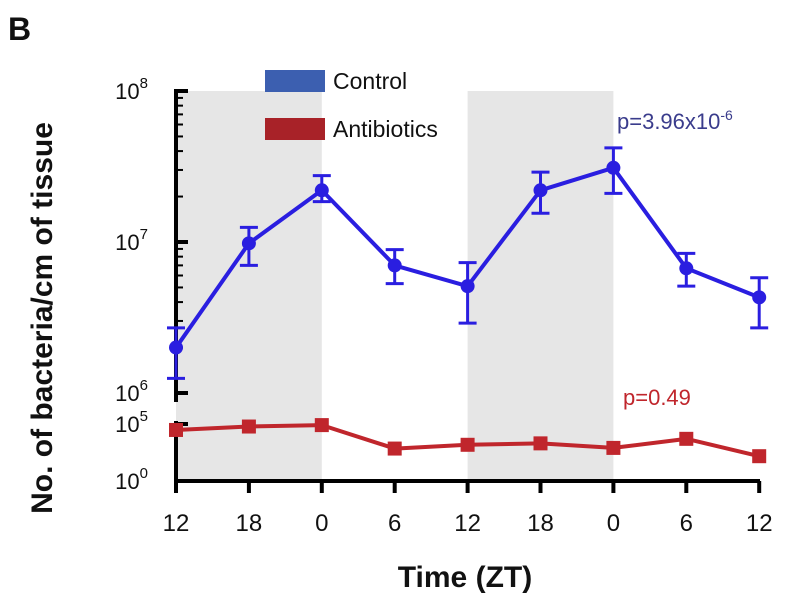 Image resolution: width=800 pixels, height=613 pixels. Describe the element at coordinates (686, 523) in the screenshot. I see `x-tick-label-7: 6` at that location.